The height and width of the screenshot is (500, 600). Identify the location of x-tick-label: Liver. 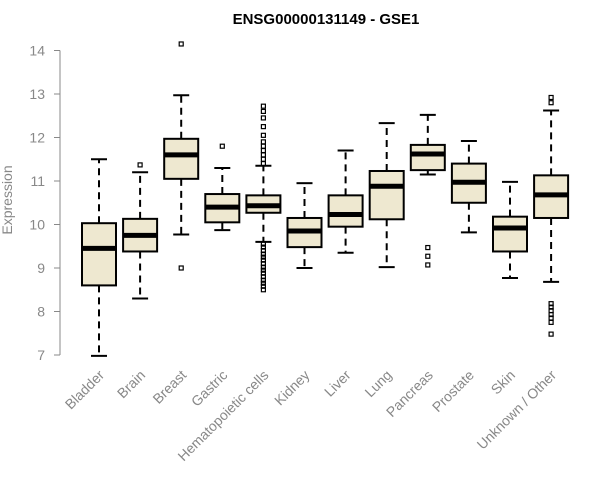
(337, 383).